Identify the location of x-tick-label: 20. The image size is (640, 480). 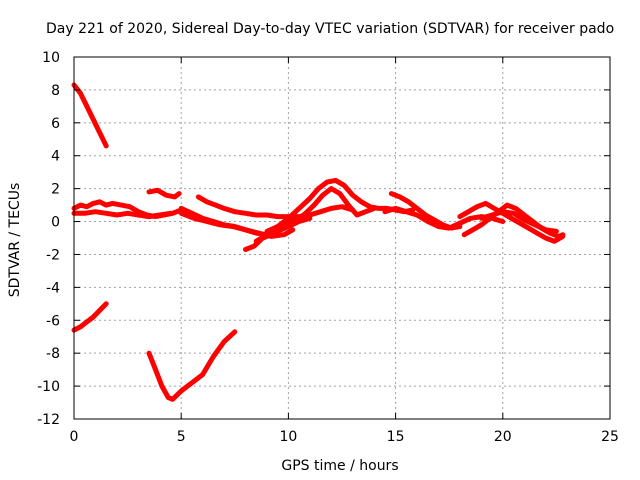
(503, 437).